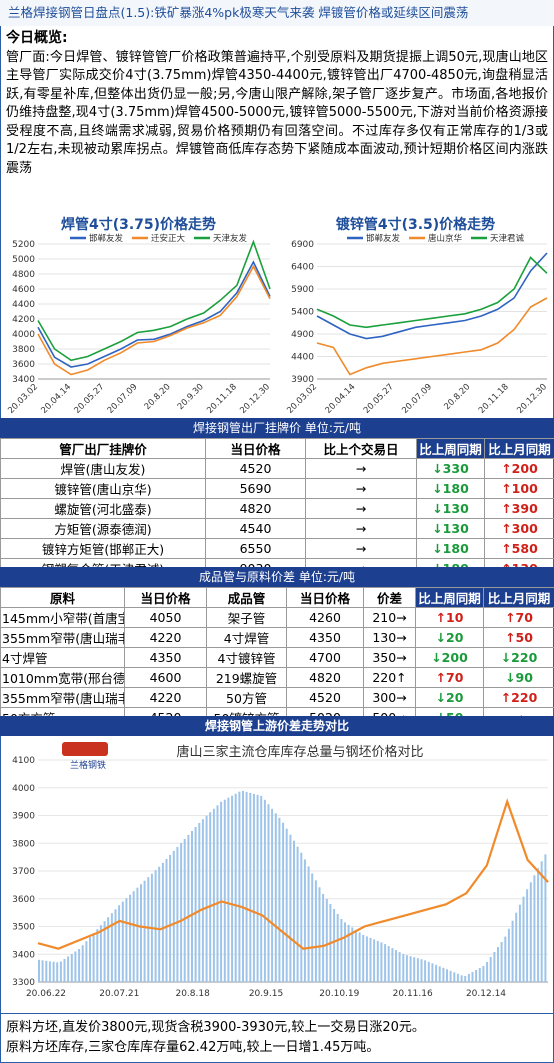 The width and height of the screenshot is (554, 1063). Describe the element at coordinates (299, 752) in the screenshot. I see `inventory-chart-title: 唐山三家主流仓库库存总量与钢坯价格对比` at that location.